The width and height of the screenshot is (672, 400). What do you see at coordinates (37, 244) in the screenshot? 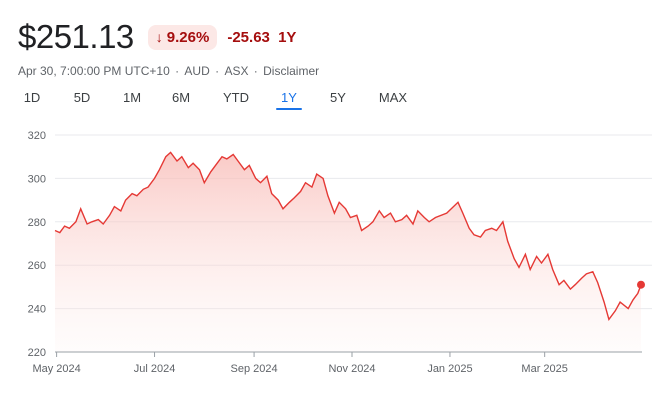
I see `y-axis-labels: 220 240 260 280 300 320` at bounding box center [37, 244].